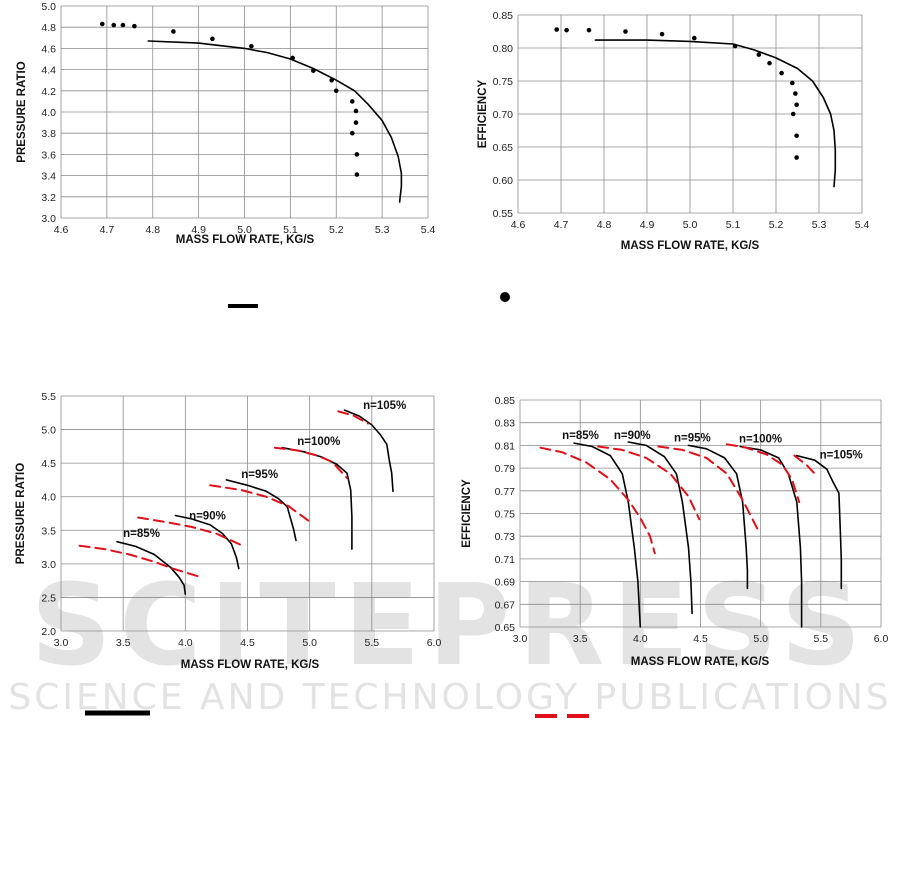 The width and height of the screenshot is (901, 886). Describe the element at coordinates (48, 113) in the screenshot. I see `y-tick-label: 4.0` at that location.